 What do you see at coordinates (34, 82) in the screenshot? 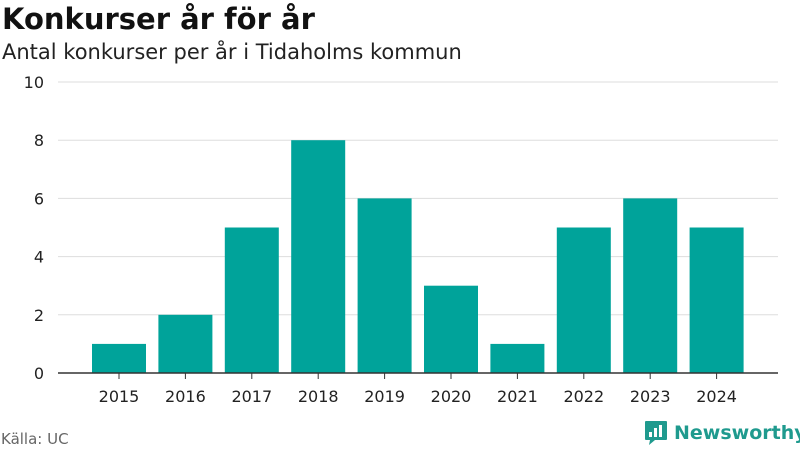
I see `y-tick-label: 10` at bounding box center [34, 82].